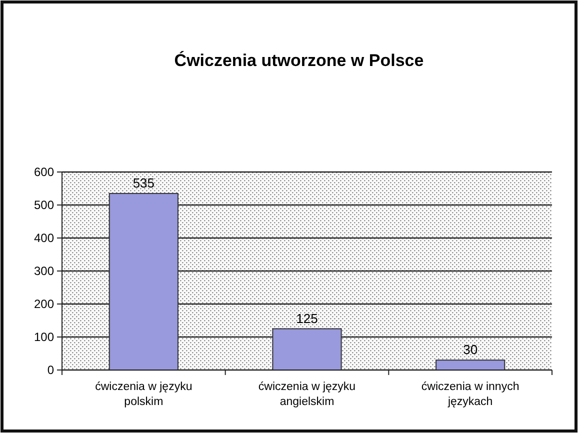 Image resolution: width=578 pixels, height=433 pixels. What do you see at coordinates (470, 394) in the screenshot?
I see `x-tick-label: ćwiczenia w innych językach` at bounding box center [470, 394].